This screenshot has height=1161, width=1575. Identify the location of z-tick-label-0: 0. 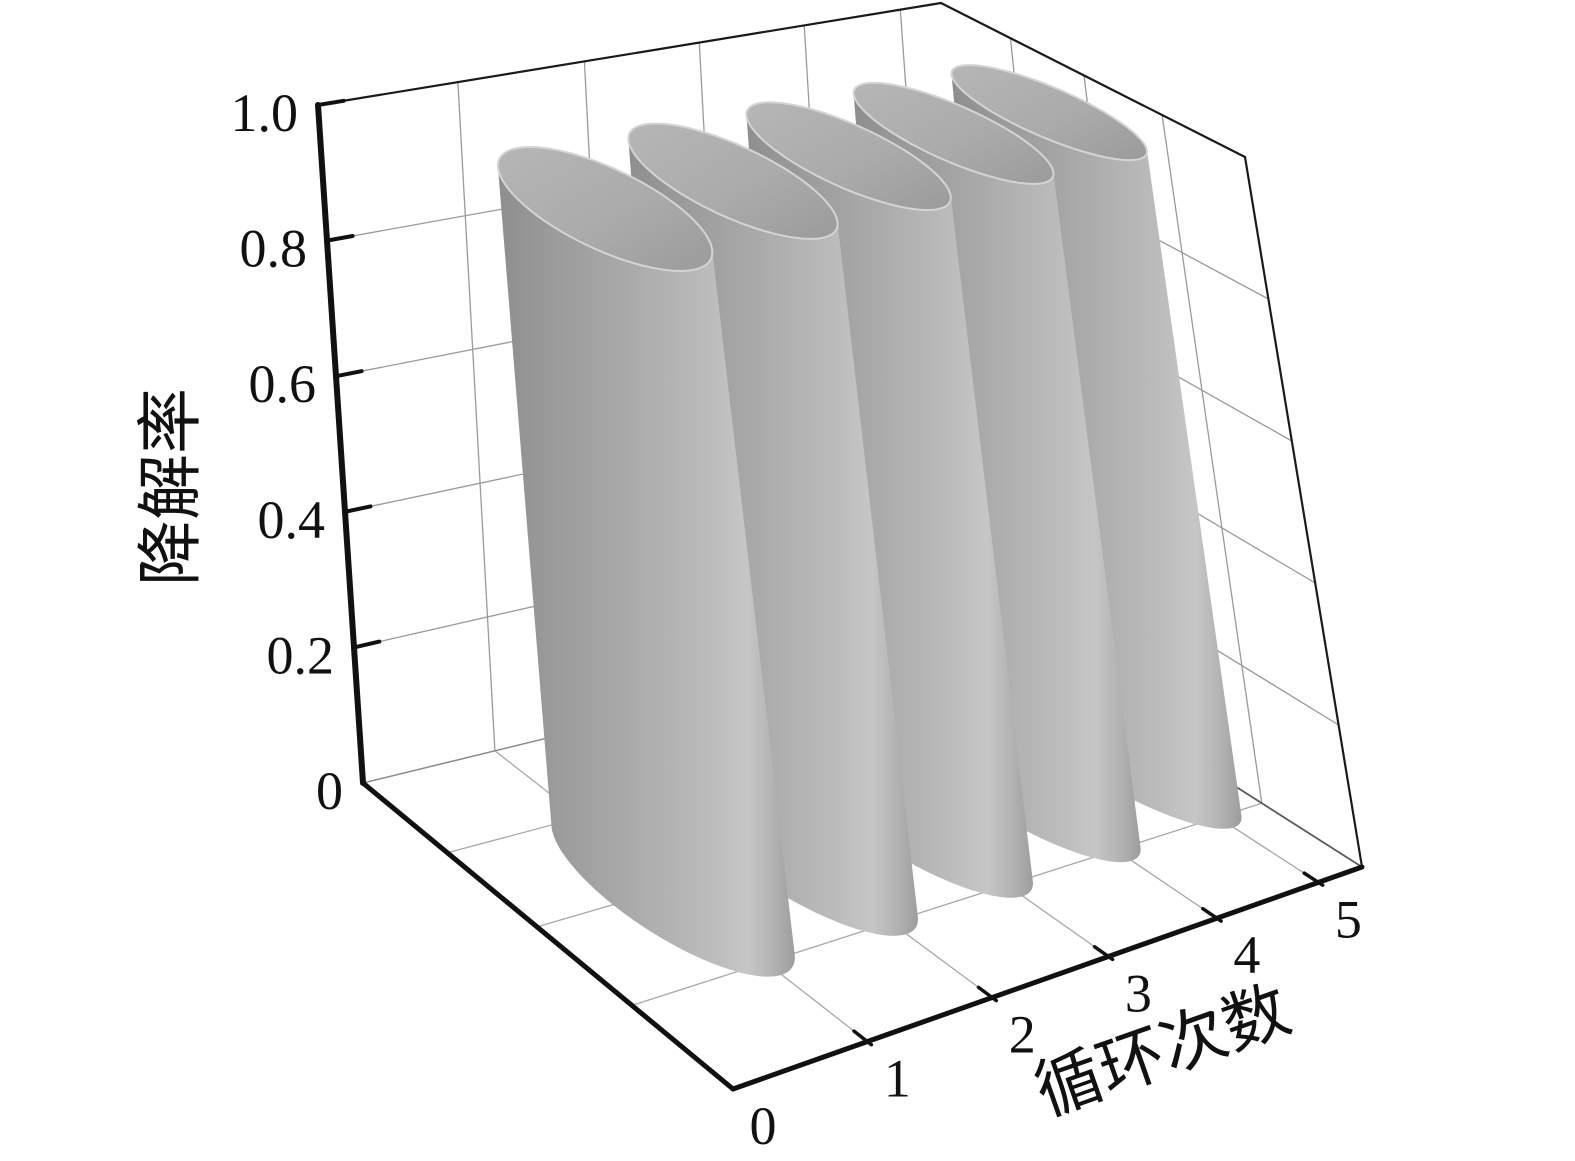
(329, 791).